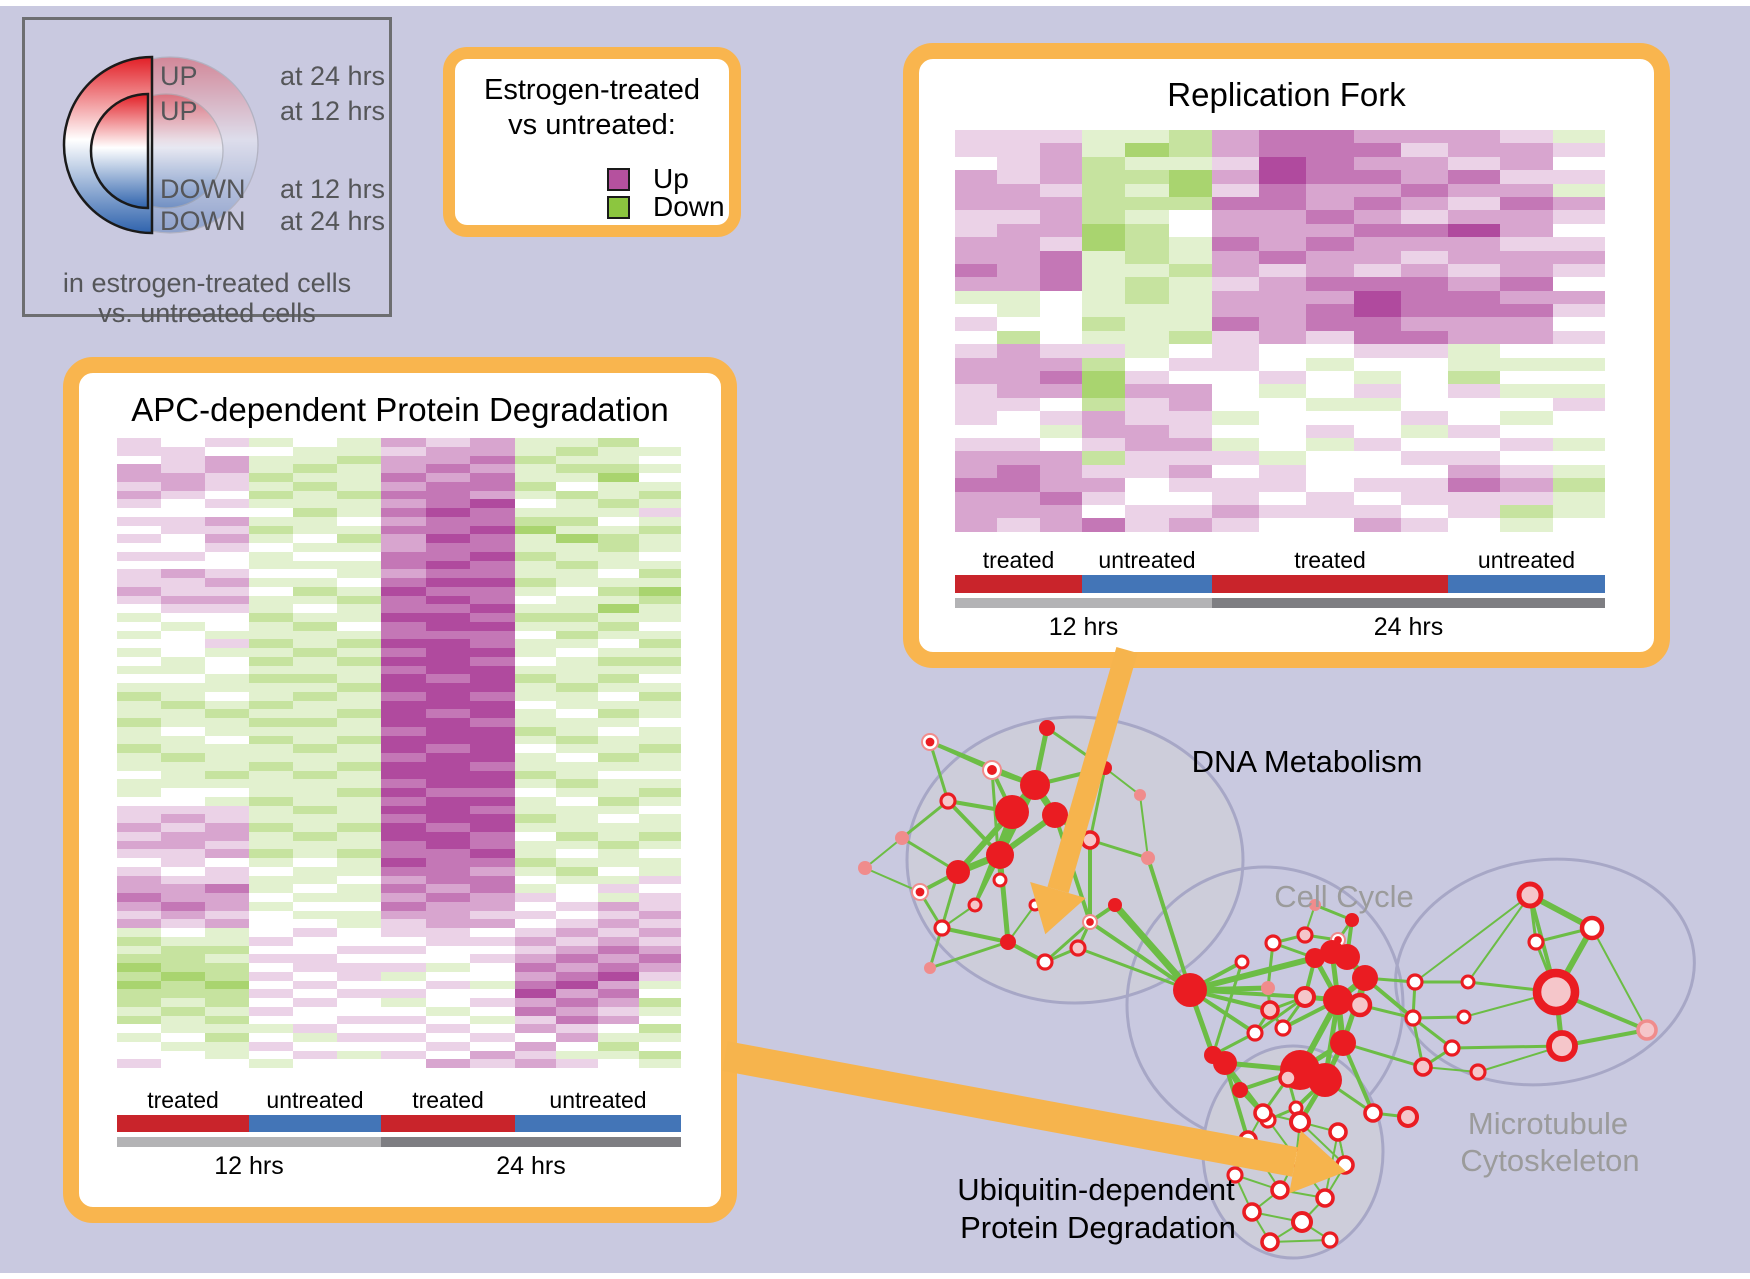 The width and height of the screenshot is (1750, 1279). What do you see at coordinates (618, 179) in the screenshot?
I see `up-color-swatch` at bounding box center [618, 179].